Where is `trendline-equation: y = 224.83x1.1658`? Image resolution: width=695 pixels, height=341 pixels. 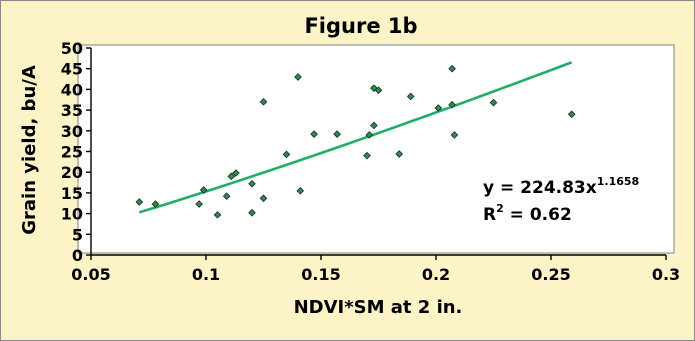 trendline-equation: y = 224.83x1.1658 is located at coordinates (561, 186).